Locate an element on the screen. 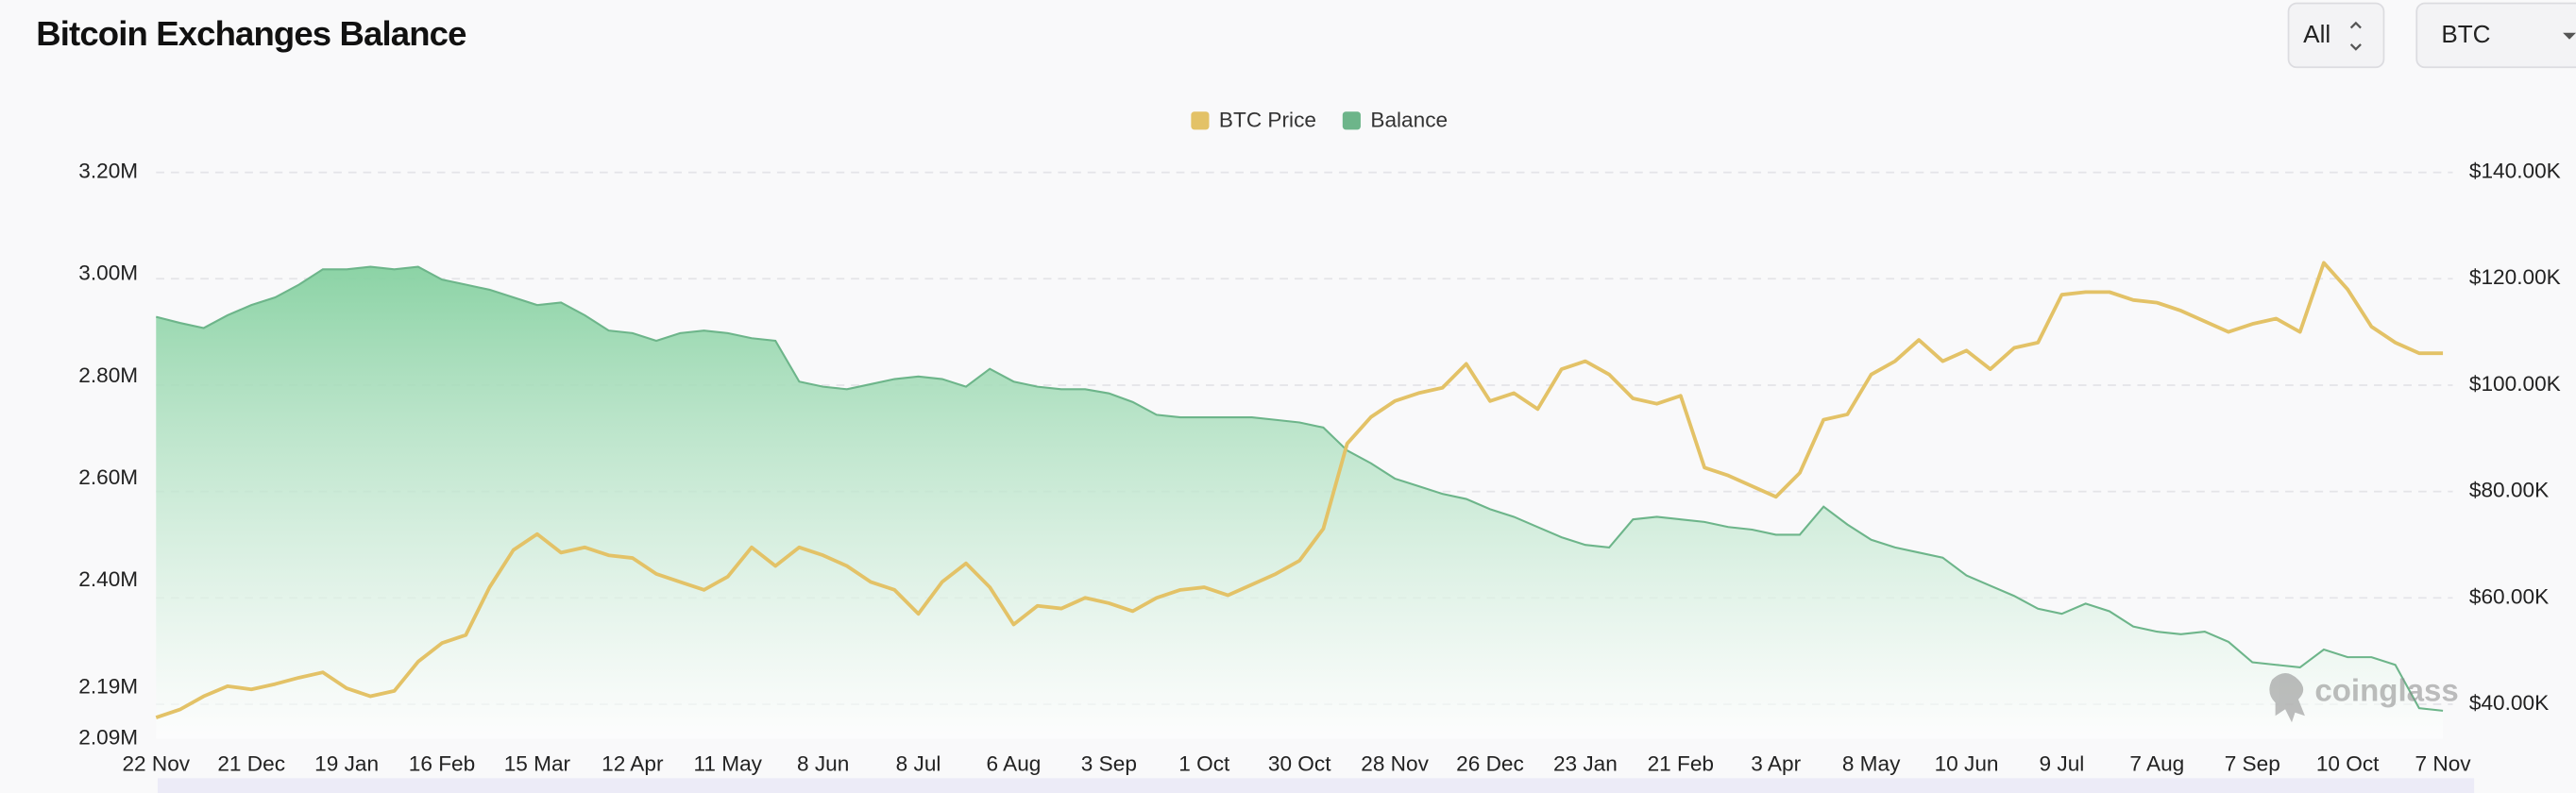  y-tick-label: 2.09M is located at coordinates (108, 738).